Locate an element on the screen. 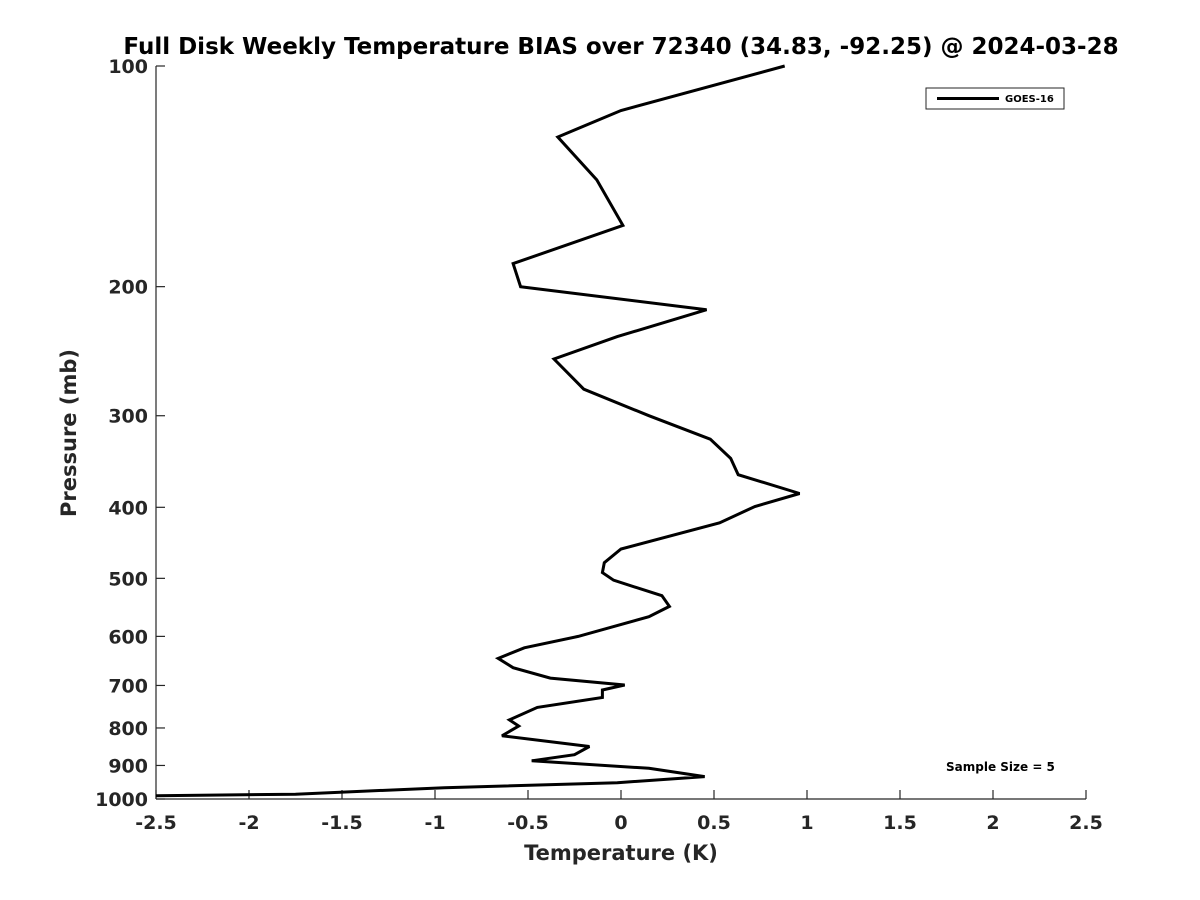 This screenshot has height=900, width=1200. y-axis-label: Pressure (mb) is located at coordinates (69, 433).